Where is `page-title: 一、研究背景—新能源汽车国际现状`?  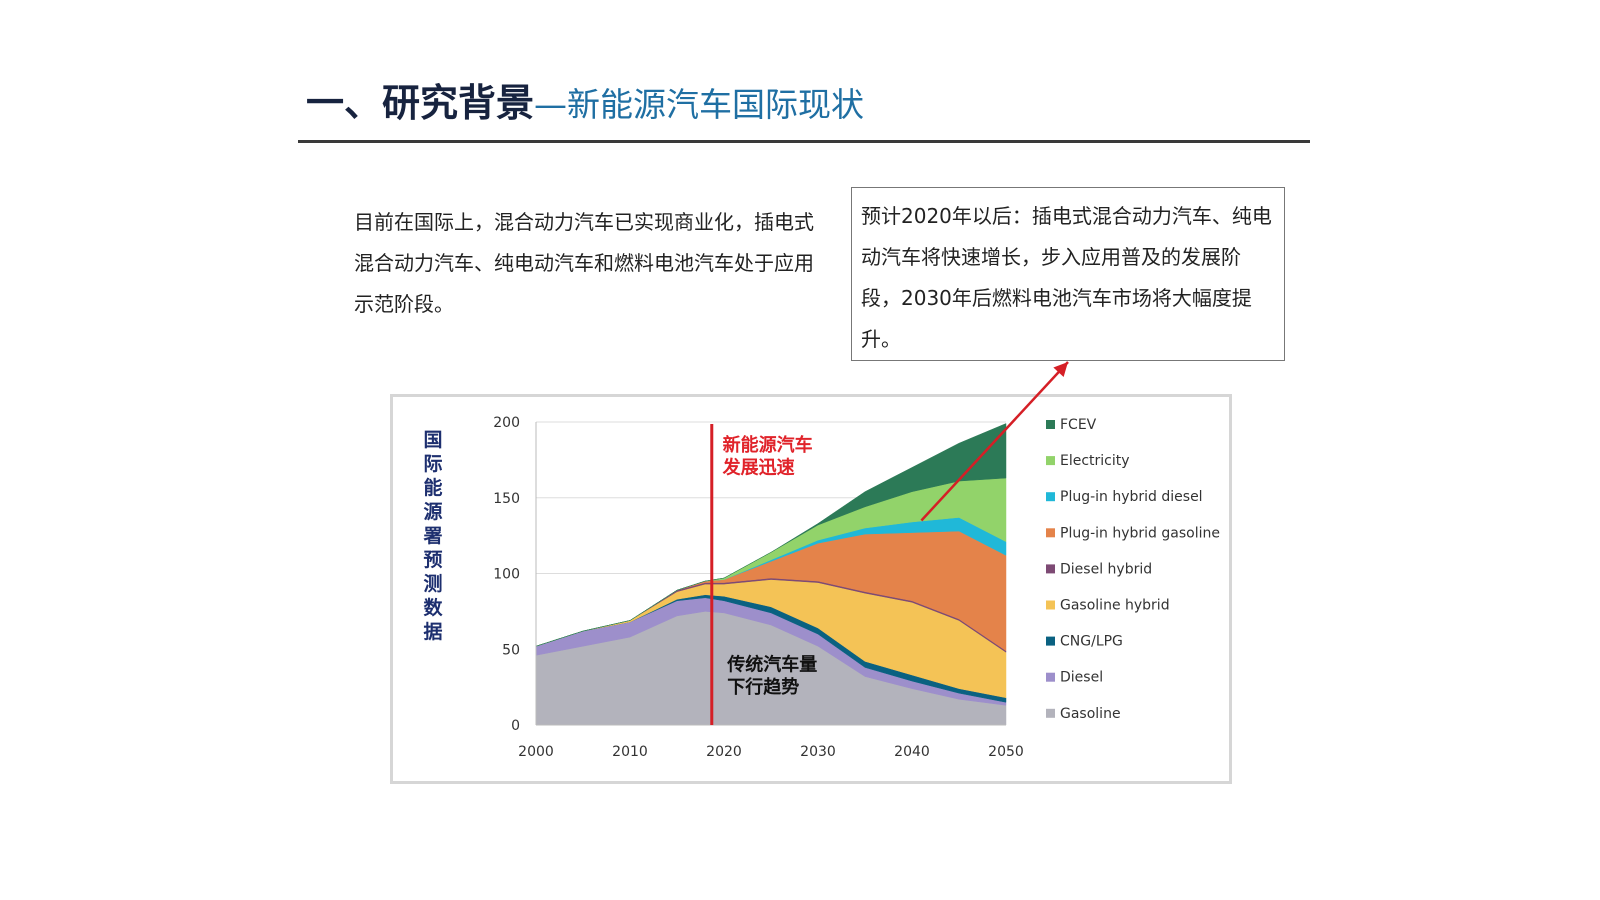
page-title: 一、研究背景—新能源汽车国际现状 is located at coordinates (585, 104).